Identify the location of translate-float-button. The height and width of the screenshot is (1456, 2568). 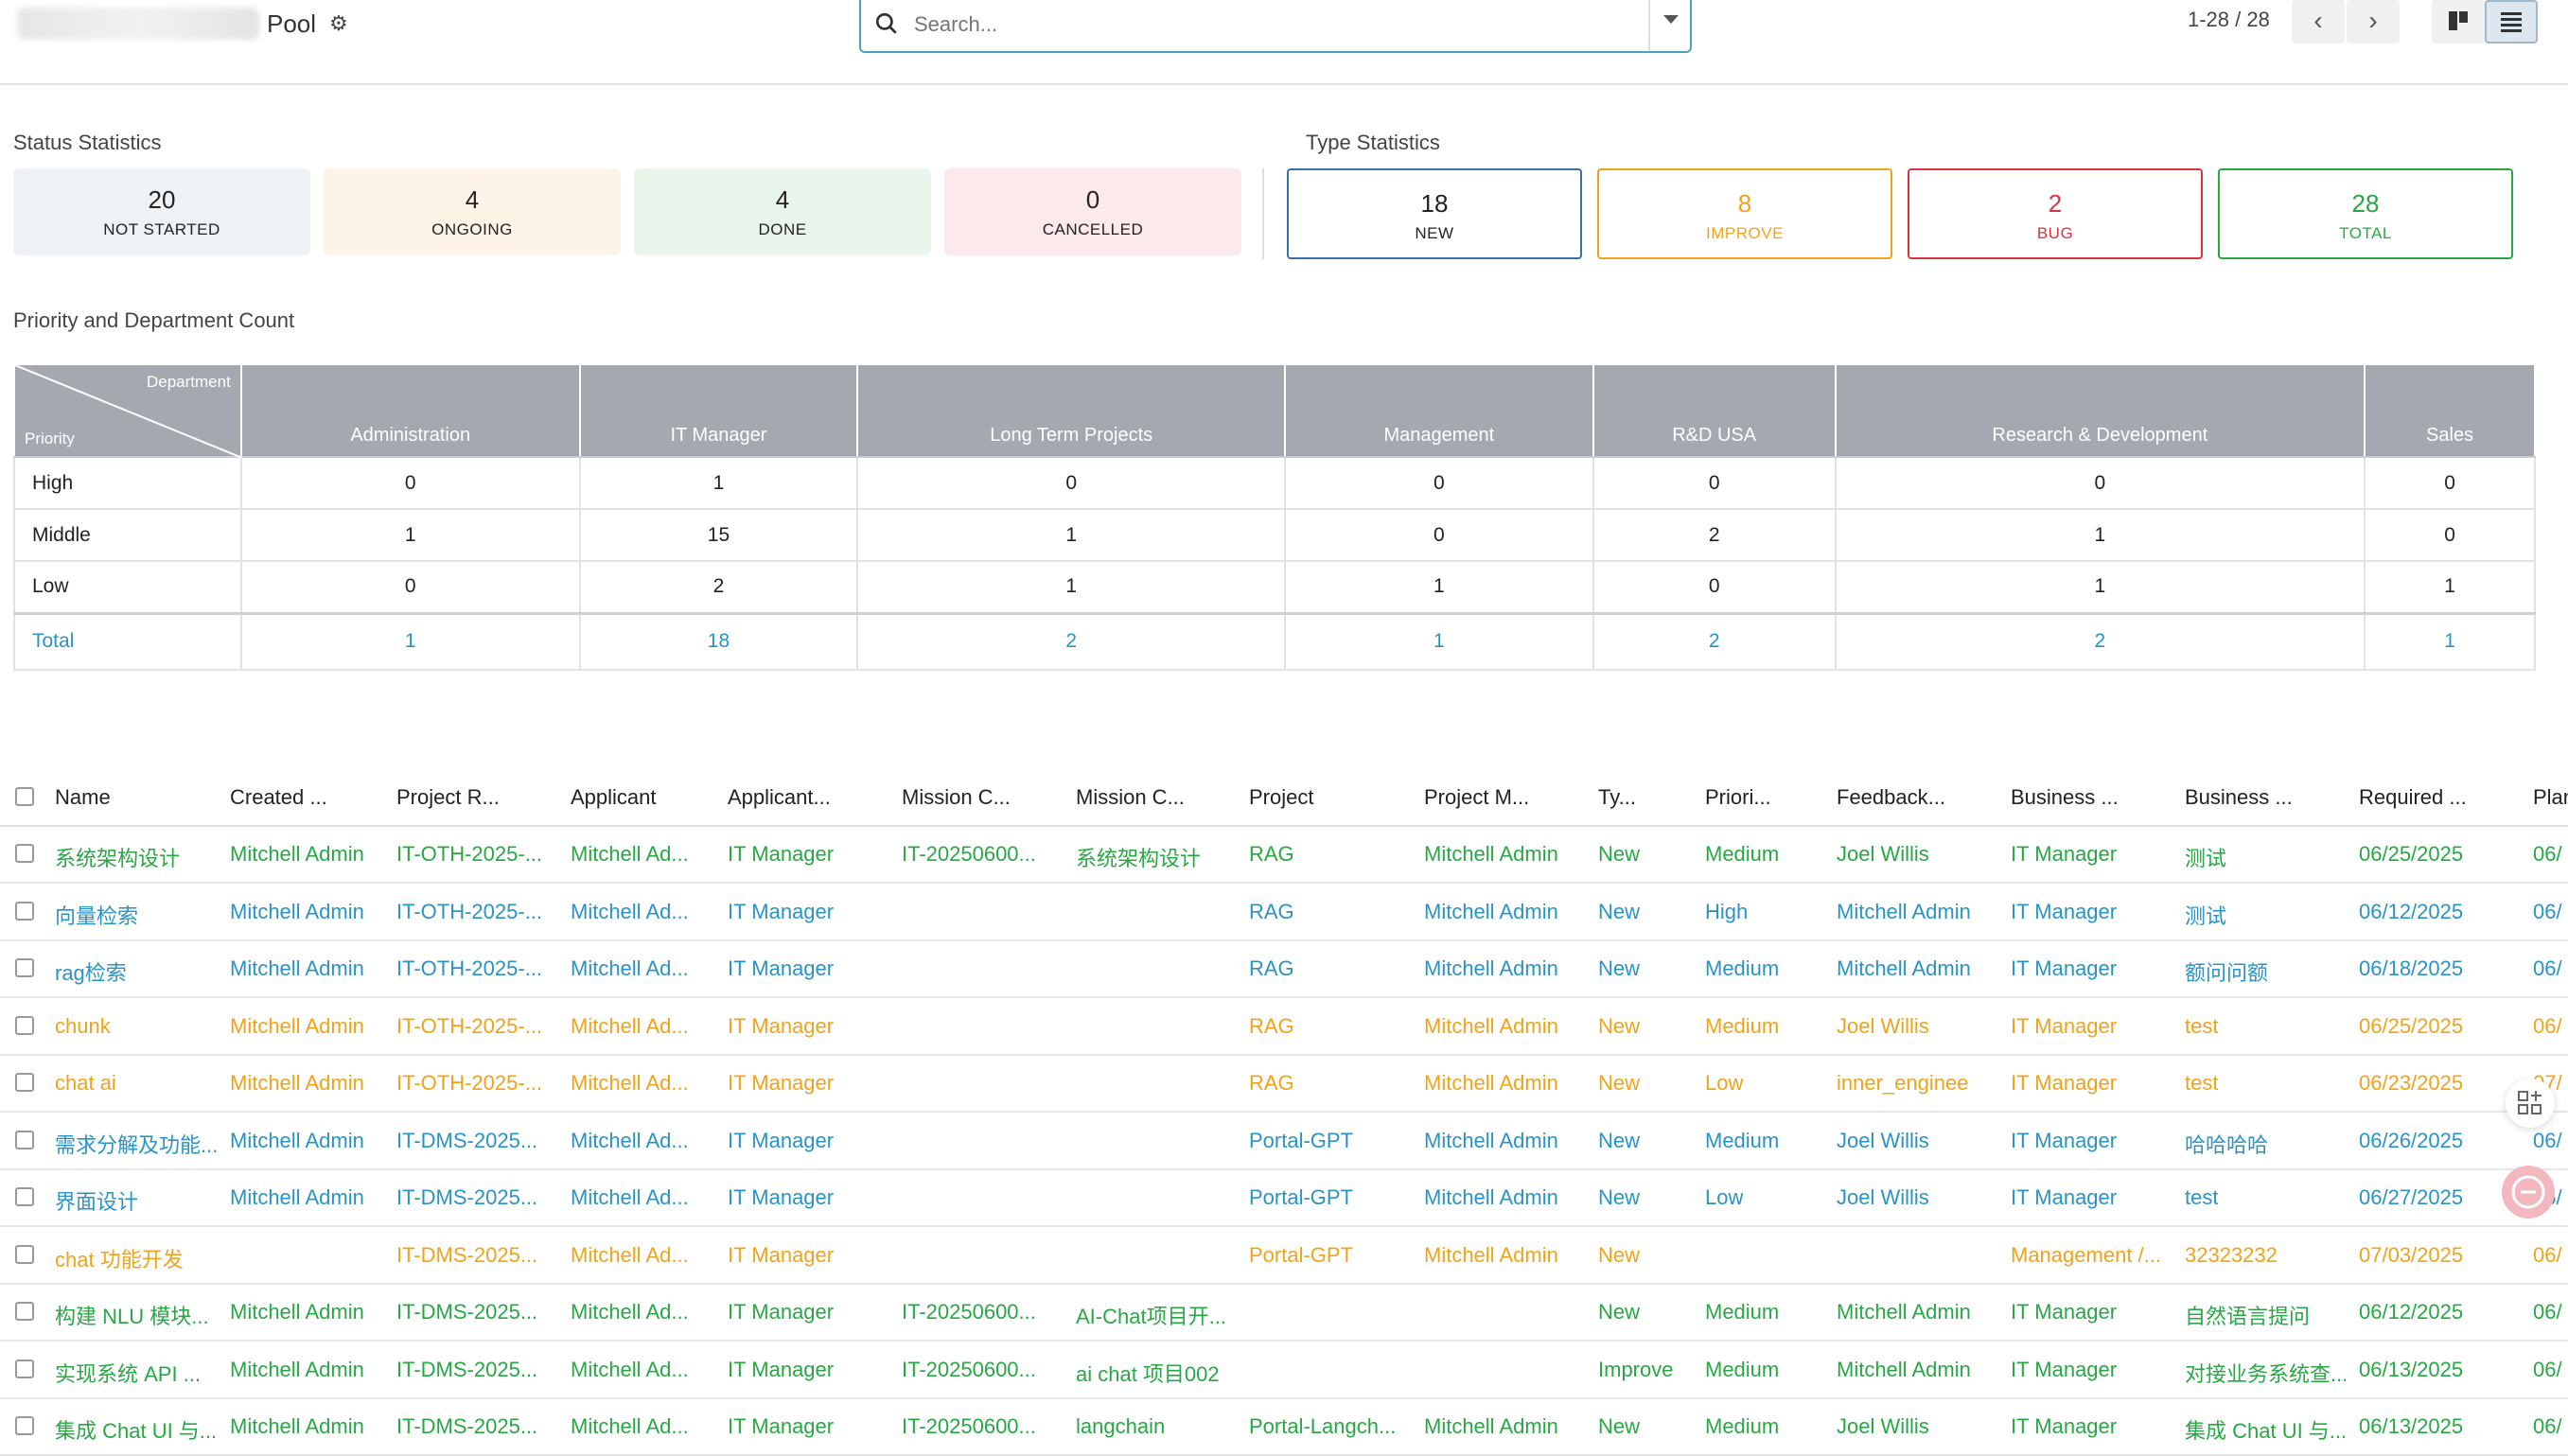
(2528, 1192).